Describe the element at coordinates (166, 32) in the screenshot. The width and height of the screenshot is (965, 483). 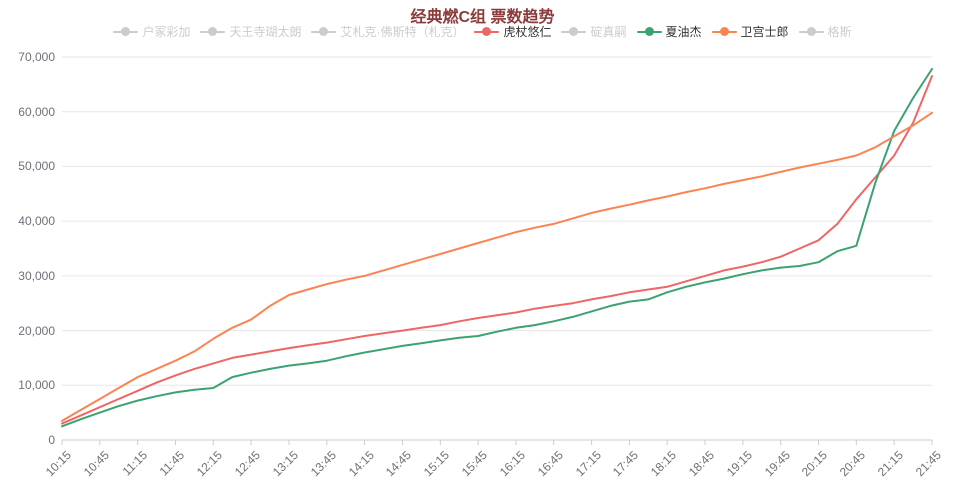
I see `legend-item-label: 户冢彩加` at that location.